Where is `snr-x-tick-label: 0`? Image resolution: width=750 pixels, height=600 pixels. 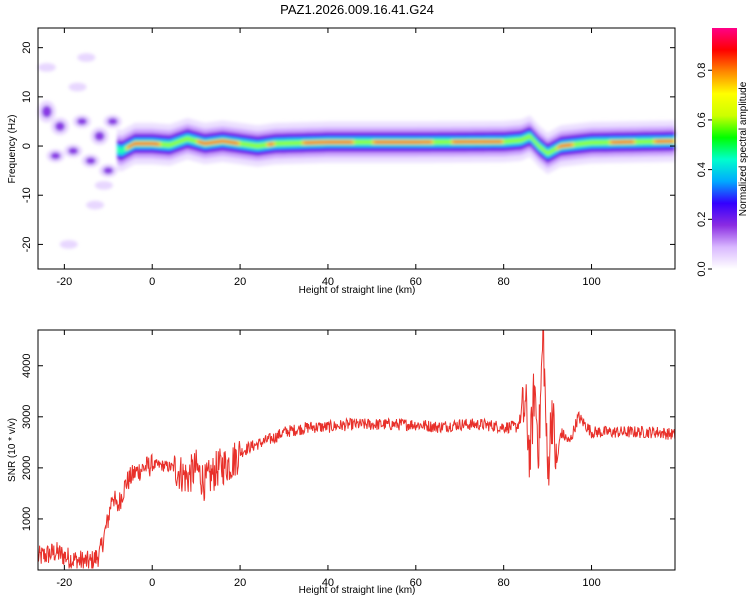 snr-x-tick-label: 0 is located at coordinates (152, 583).